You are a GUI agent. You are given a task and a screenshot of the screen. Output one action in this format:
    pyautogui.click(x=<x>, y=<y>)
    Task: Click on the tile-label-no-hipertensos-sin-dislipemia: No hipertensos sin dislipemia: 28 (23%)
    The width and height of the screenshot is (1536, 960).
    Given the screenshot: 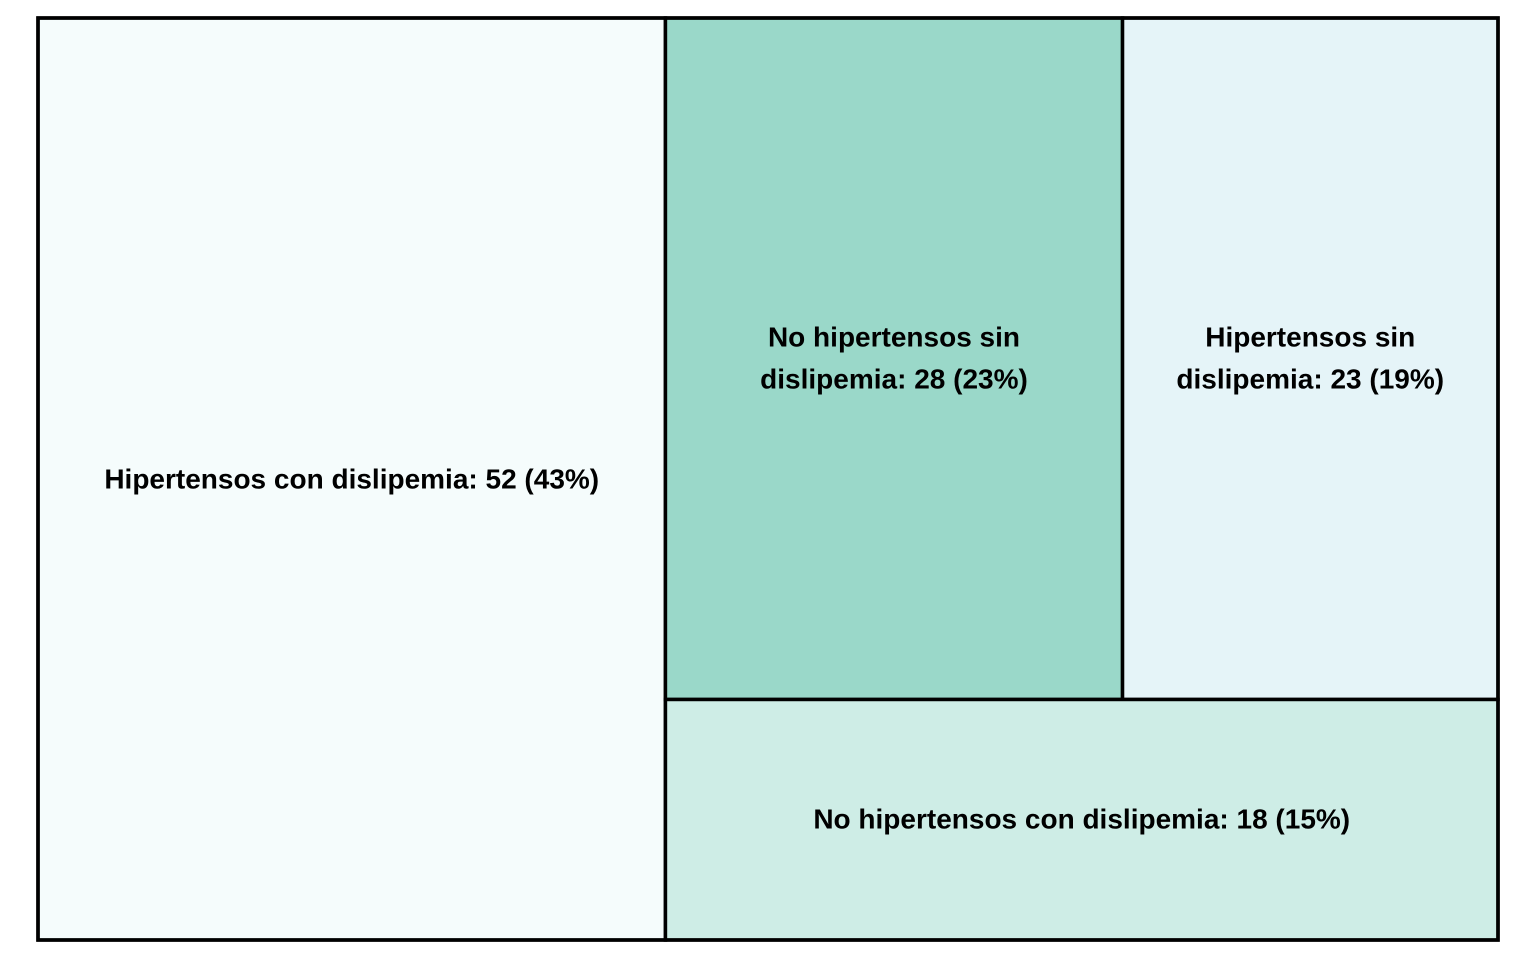 What is the action you would take?
    pyautogui.click(x=894, y=357)
    